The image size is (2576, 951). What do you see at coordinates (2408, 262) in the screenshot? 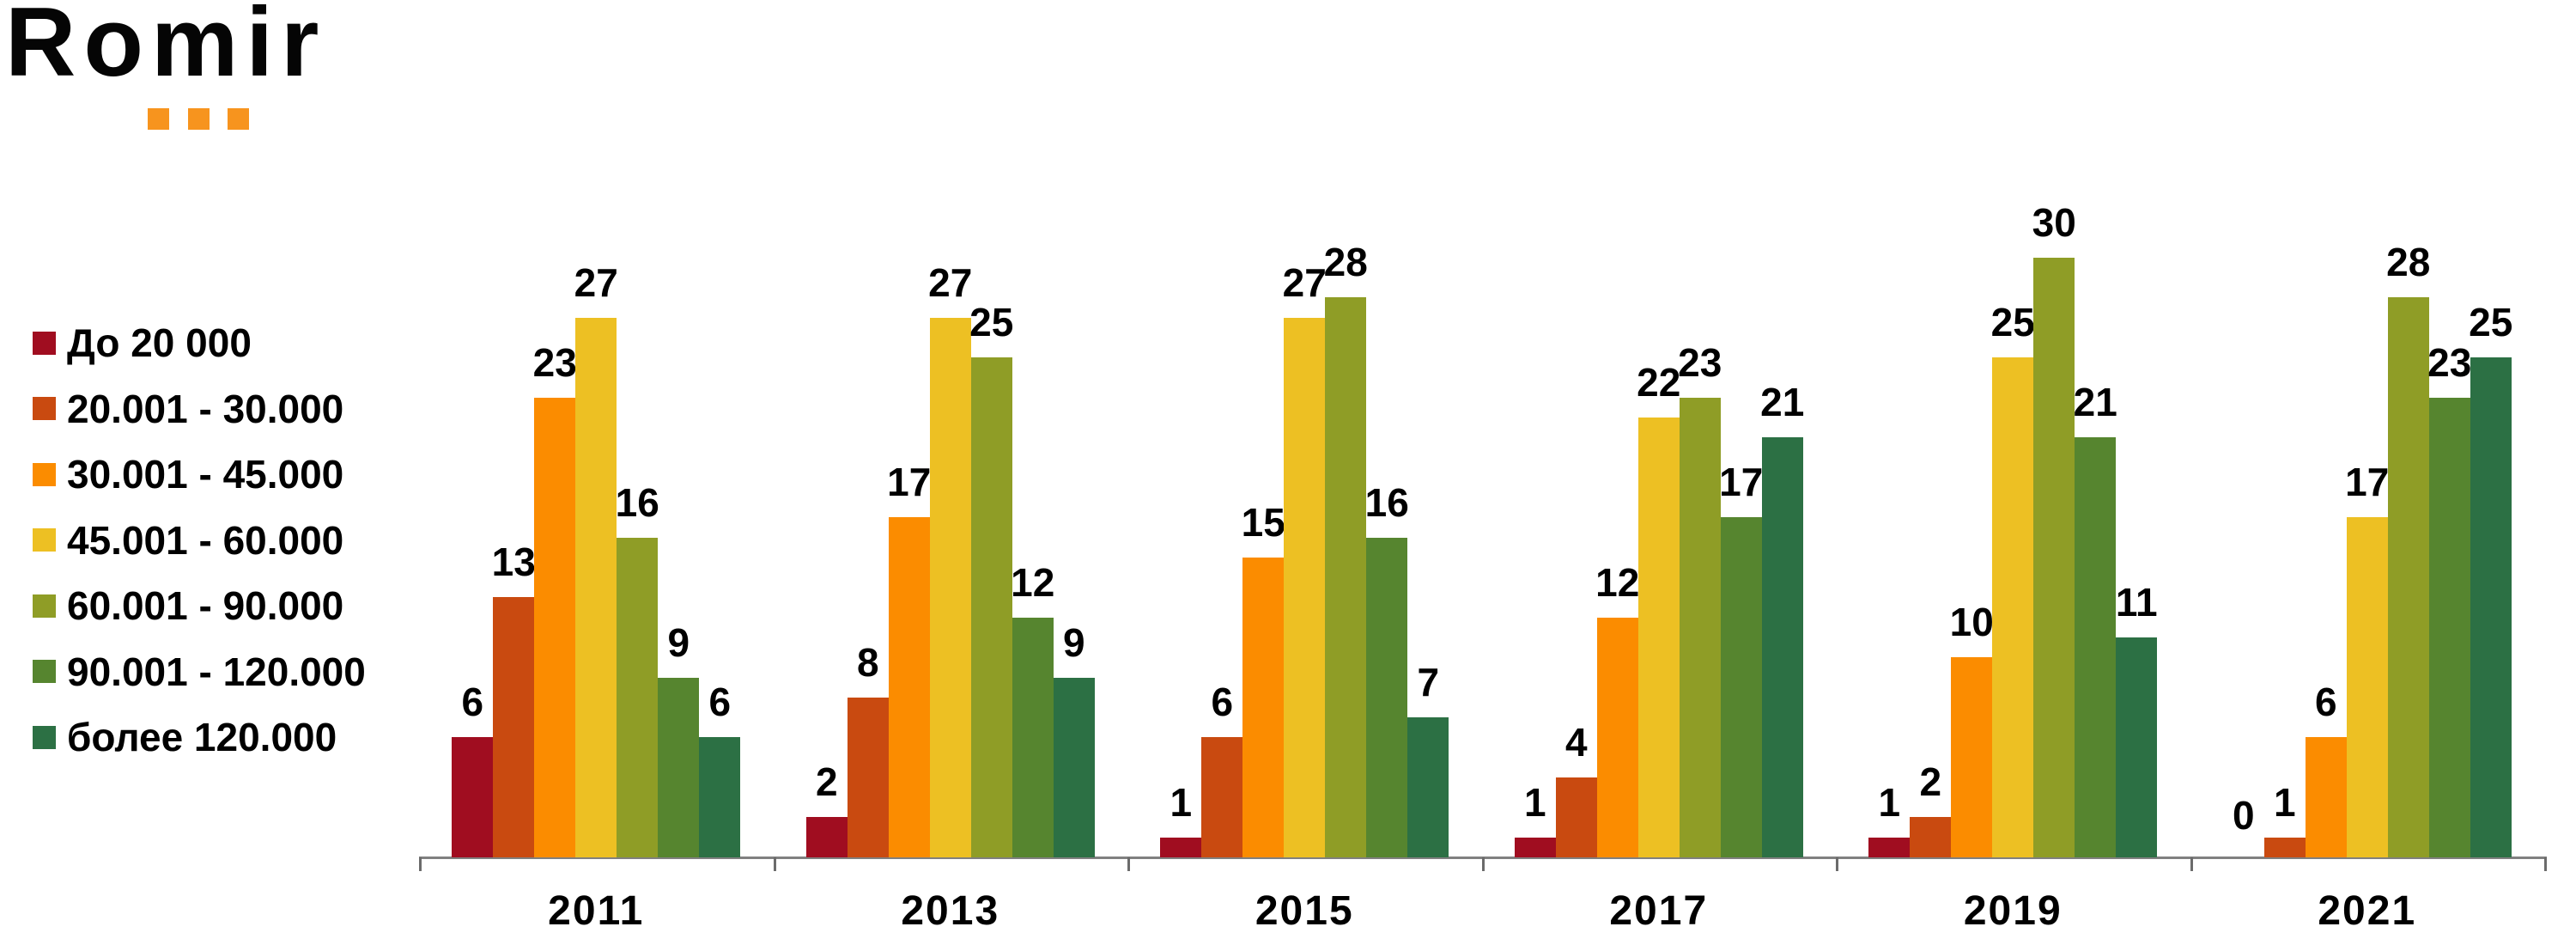
I see `bar-value-label: 28` at bounding box center [2408, 262].